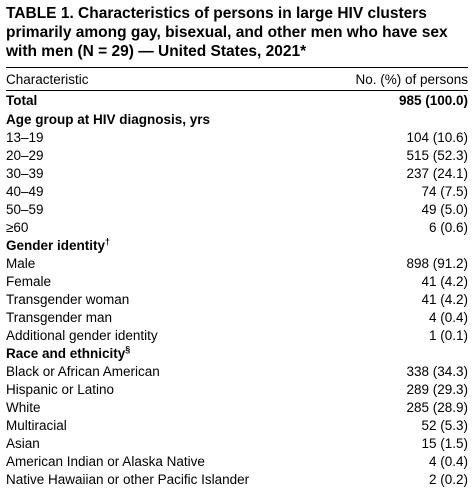 Image resolution: width=474 pixels, height=489 pixels. Describe the element at coordinates (25, 191) in the screenshot. I see `row-label: 40–49` at that location.